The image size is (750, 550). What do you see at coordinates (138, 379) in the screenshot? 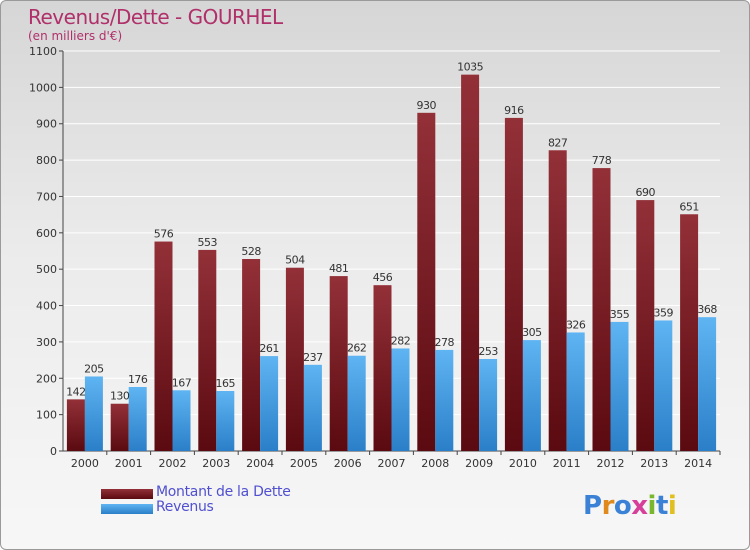
I see `data-label-revenus: 176` at bounding box center [138, 379].